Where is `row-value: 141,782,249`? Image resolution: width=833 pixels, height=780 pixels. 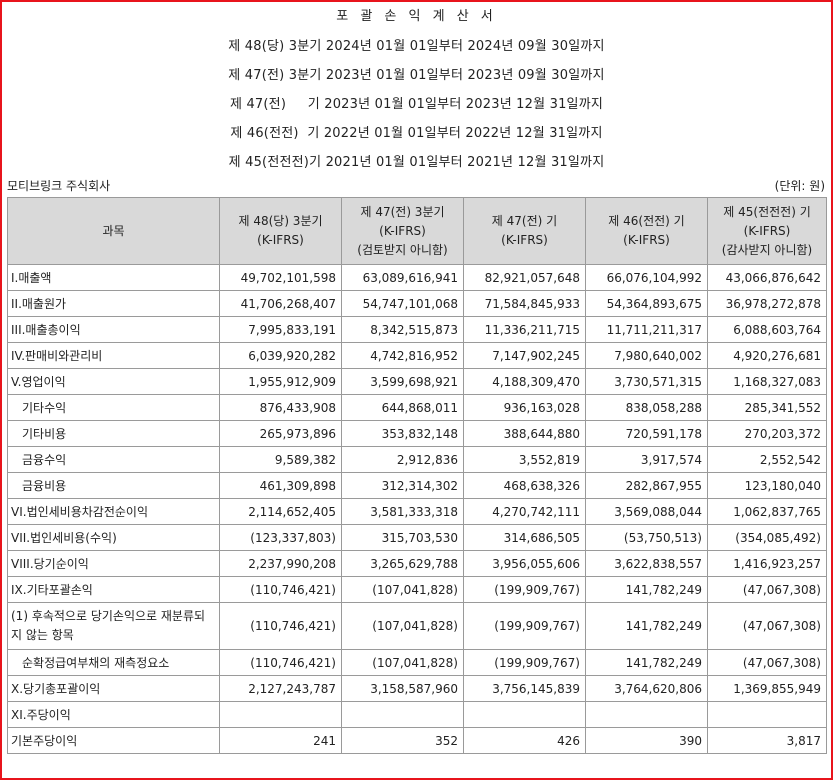
row-value: 141,782,249 is located at coordinates (646, 626).